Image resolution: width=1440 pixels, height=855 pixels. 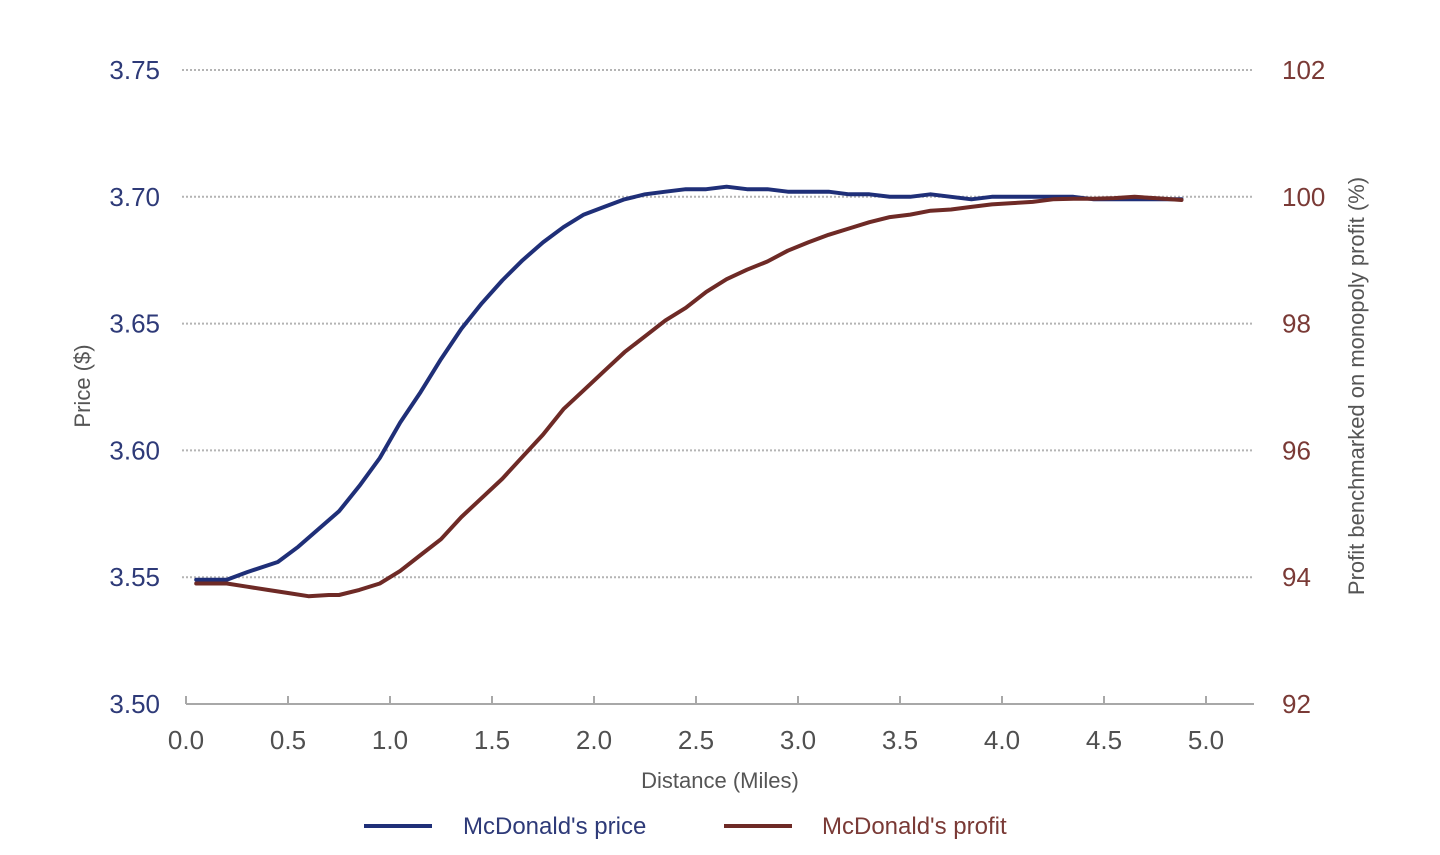 What do you see at coordinates (186, 740) in the screenshot?
I see `x-tick-label: 0.0` at bounding box center [186, 740].